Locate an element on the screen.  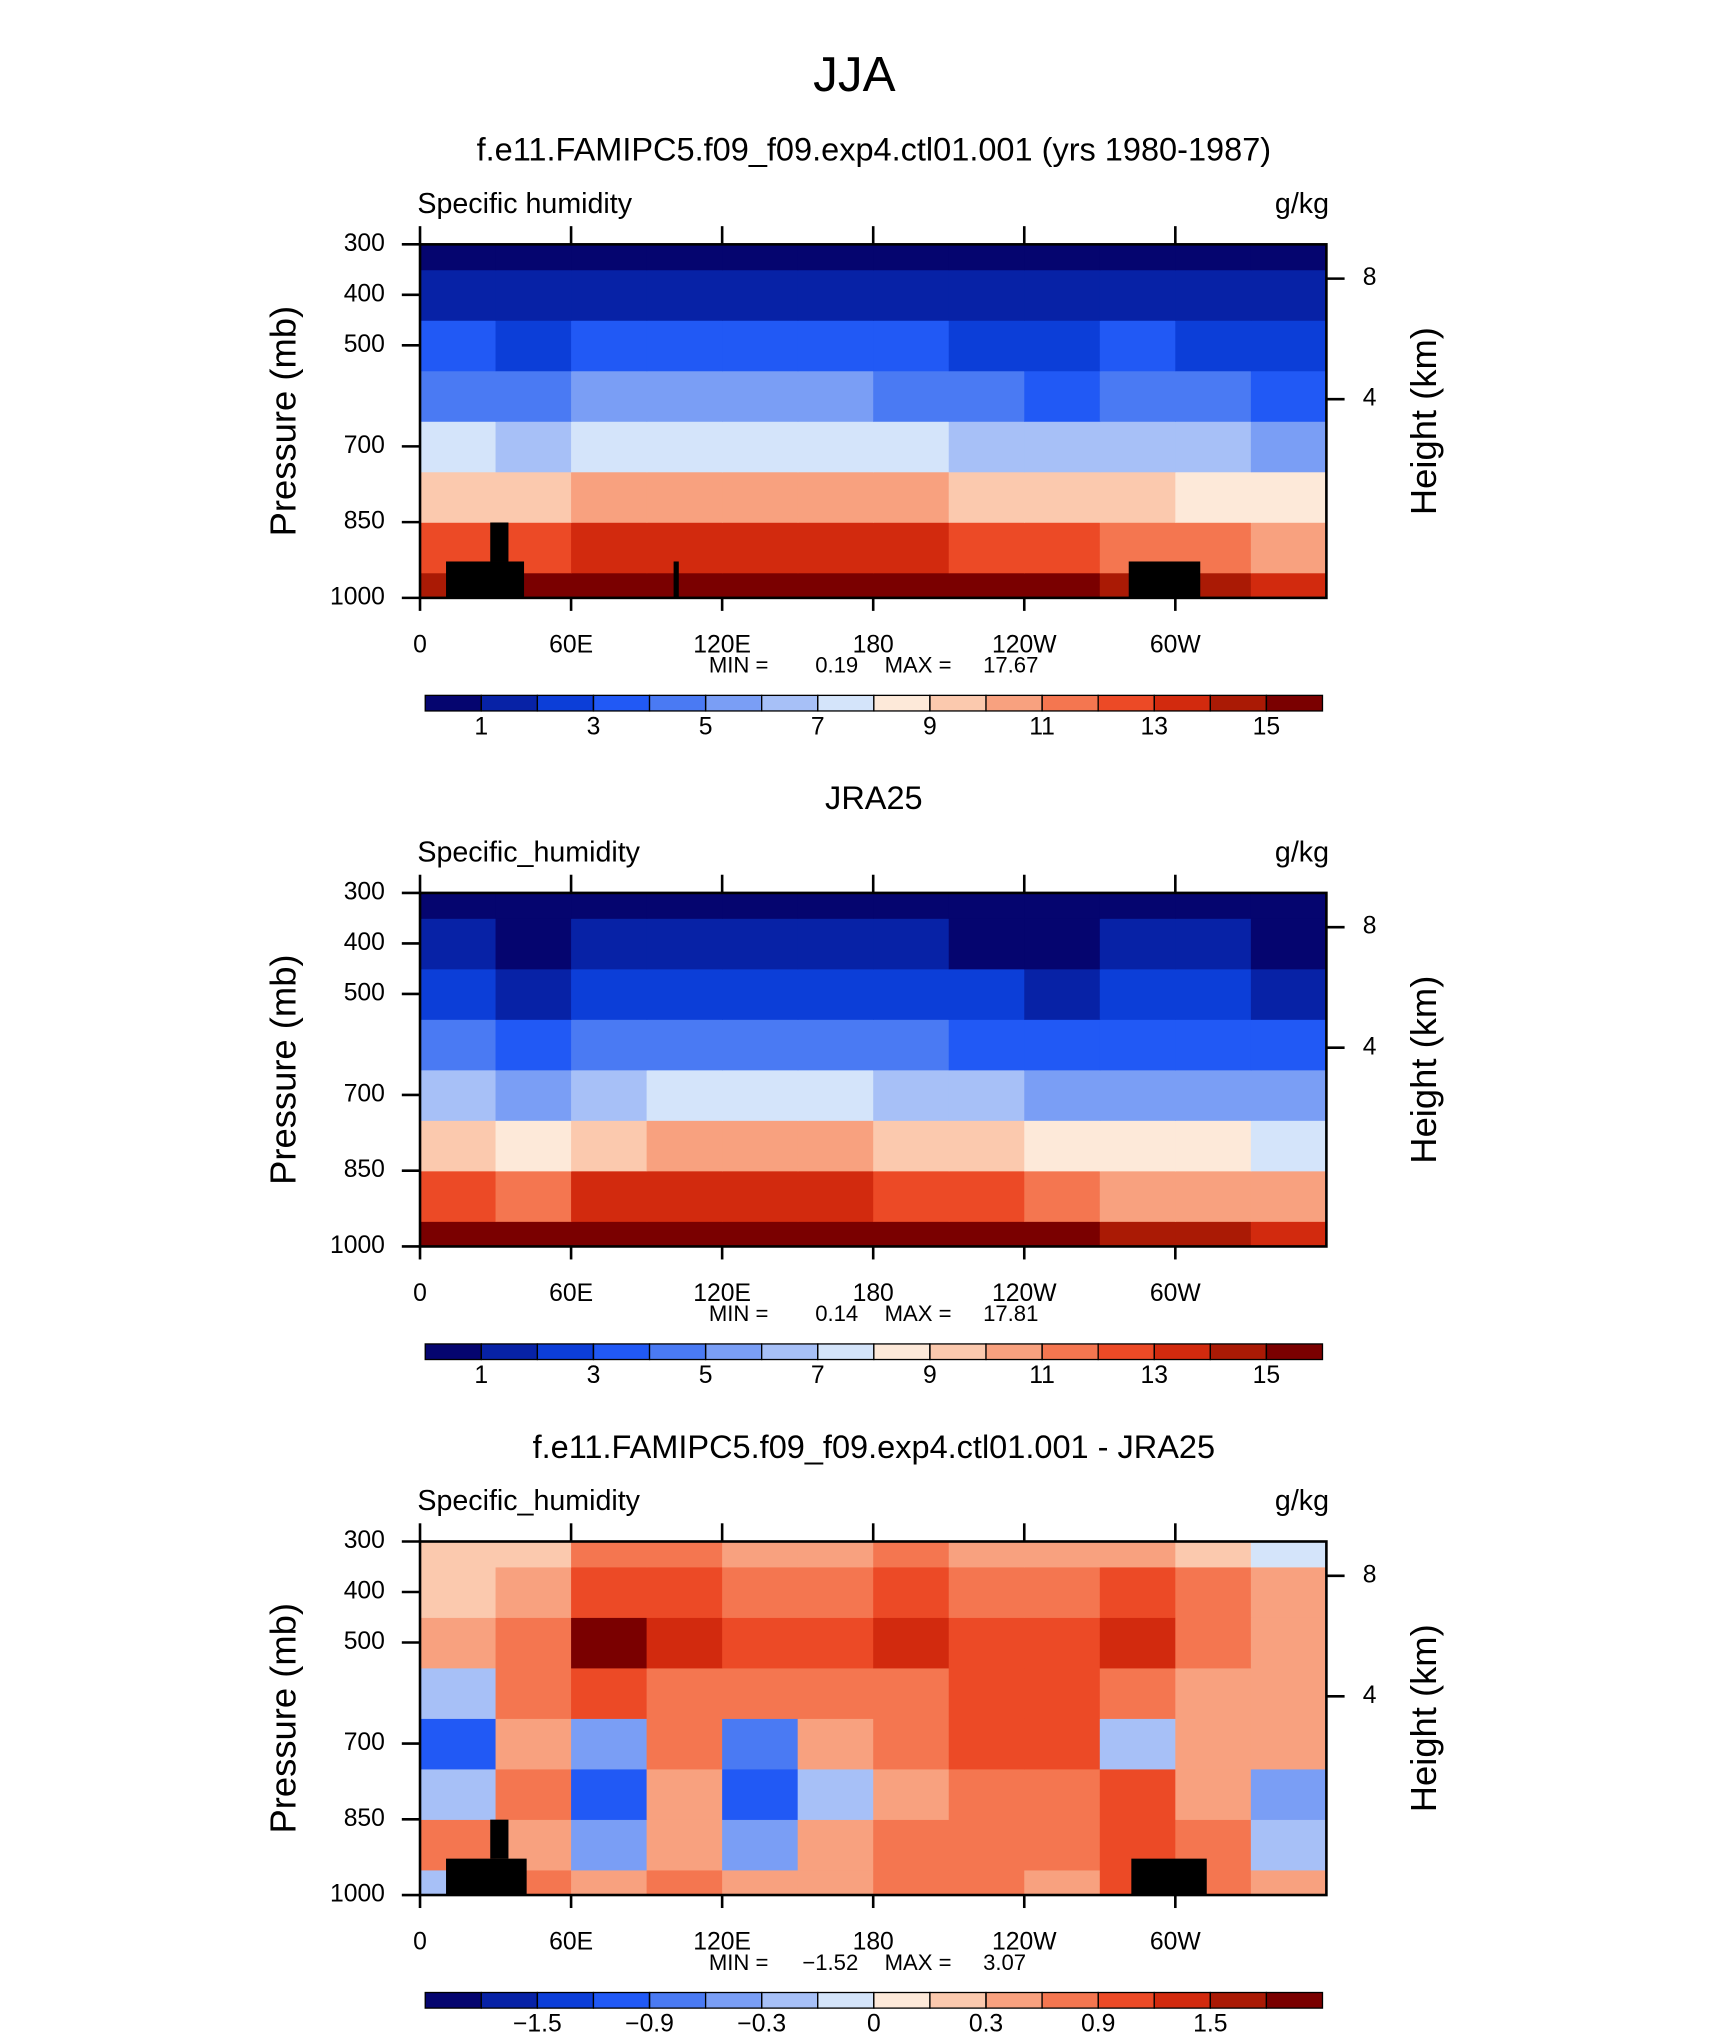
colorbar-tick-label: −0.9 is located at coordinates (649, 2024).